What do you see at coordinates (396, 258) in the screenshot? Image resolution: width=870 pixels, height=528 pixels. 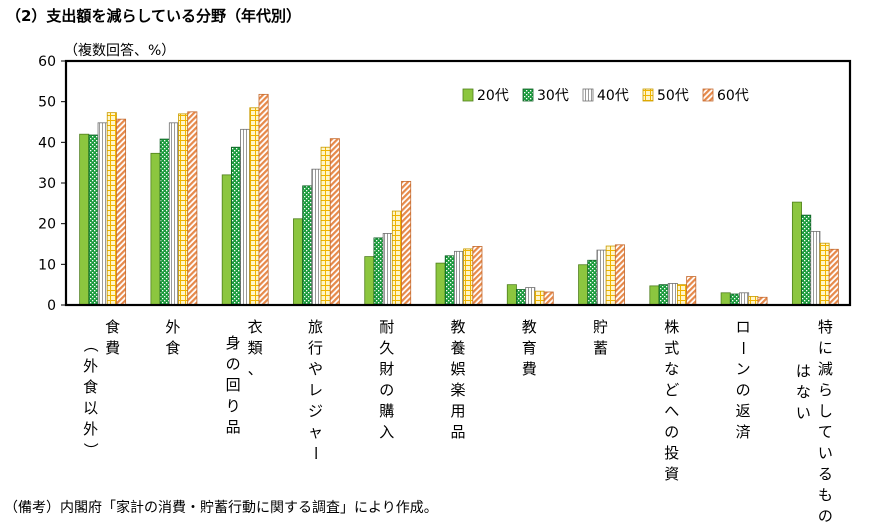 I see `bar-50代-4` at bounding box center [396, 258].